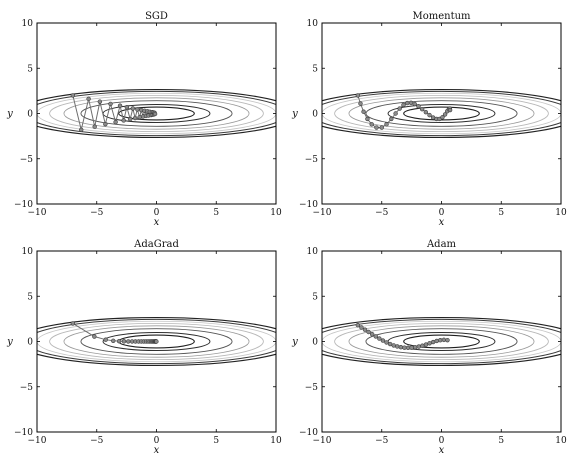  What do you see at coordinates (9, 114) in the screenshot?
I see `sgd-ylabel: y` at bounding box center [9, 114].